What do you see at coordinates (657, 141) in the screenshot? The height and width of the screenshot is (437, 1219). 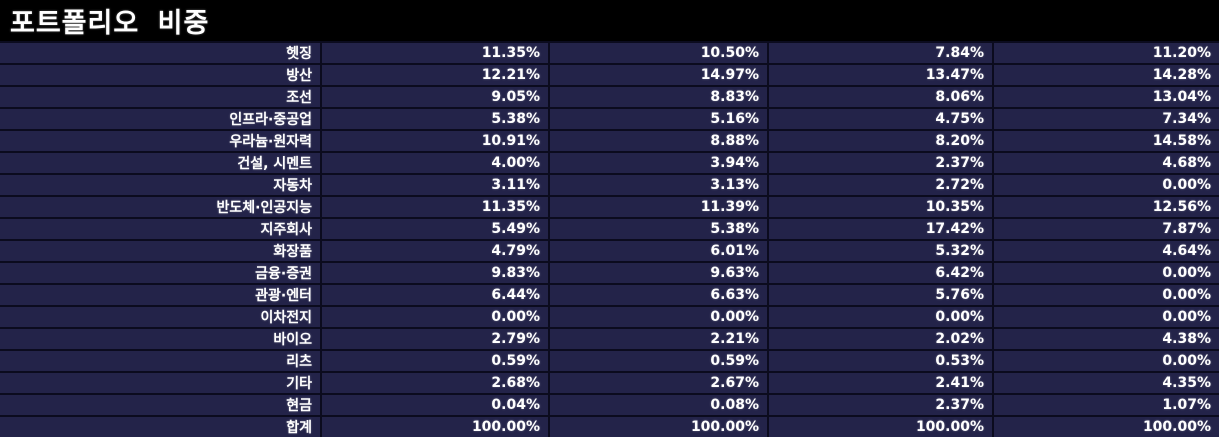 I see `value-cell: 8.88%` at bounding box center [657, 141].